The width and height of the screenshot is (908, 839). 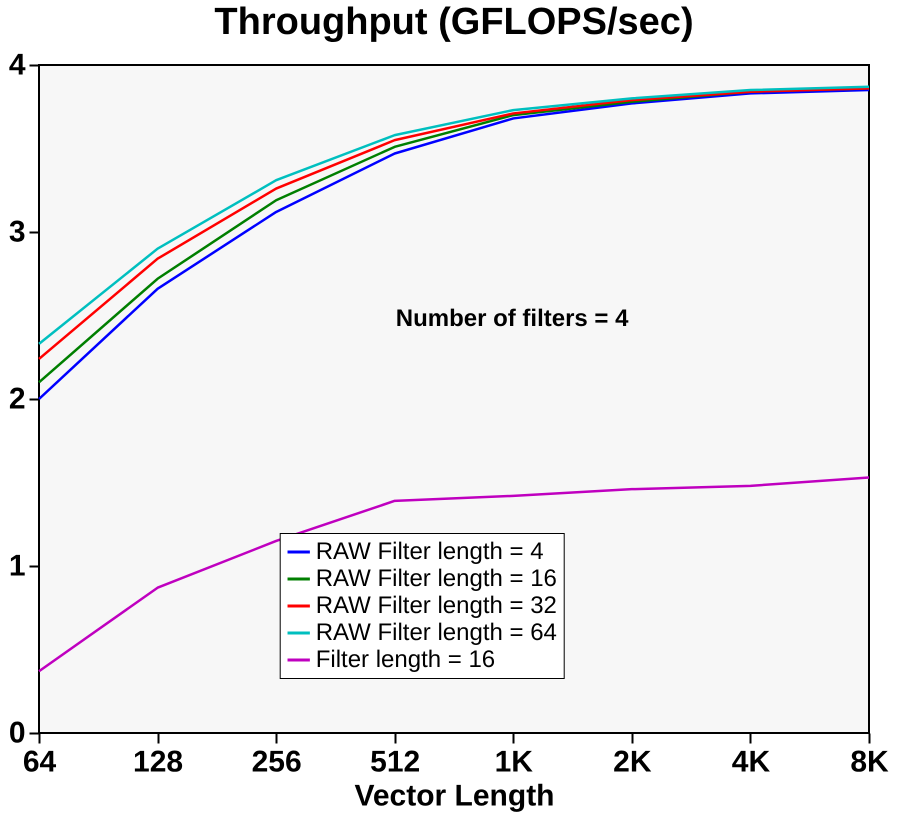 What do you see at coordinates (395, 762) in the screenshot?
I see `x-tick-label: 512` at bounding box center [395, 762].